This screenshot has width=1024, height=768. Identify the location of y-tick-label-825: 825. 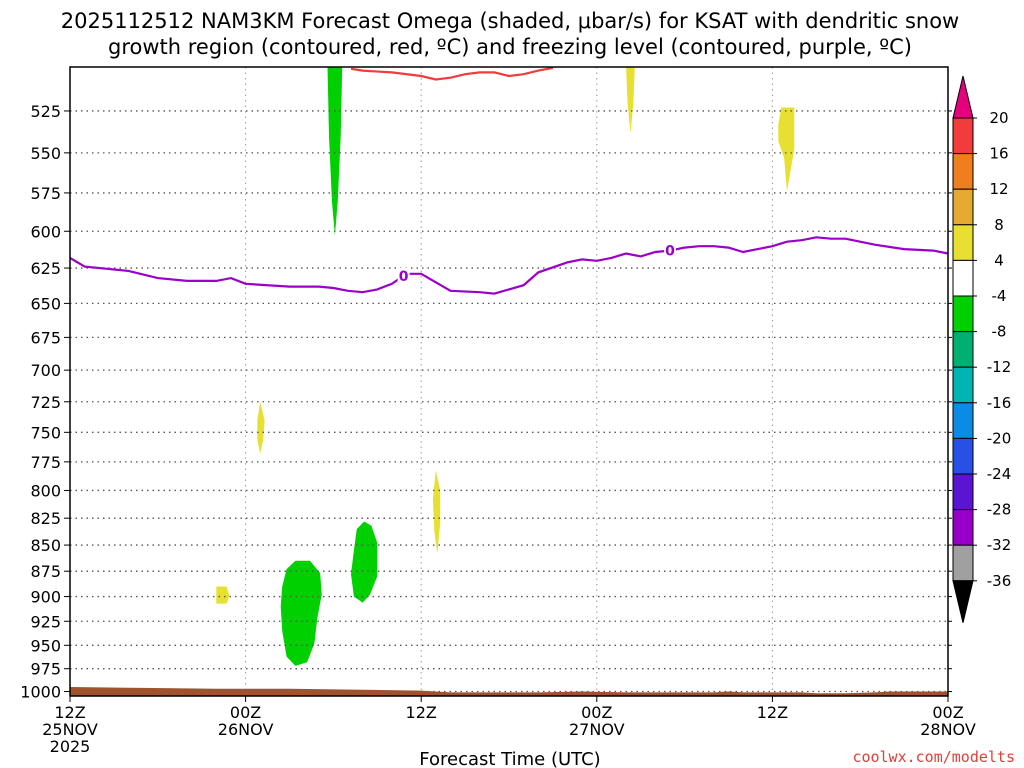
(45, 518).